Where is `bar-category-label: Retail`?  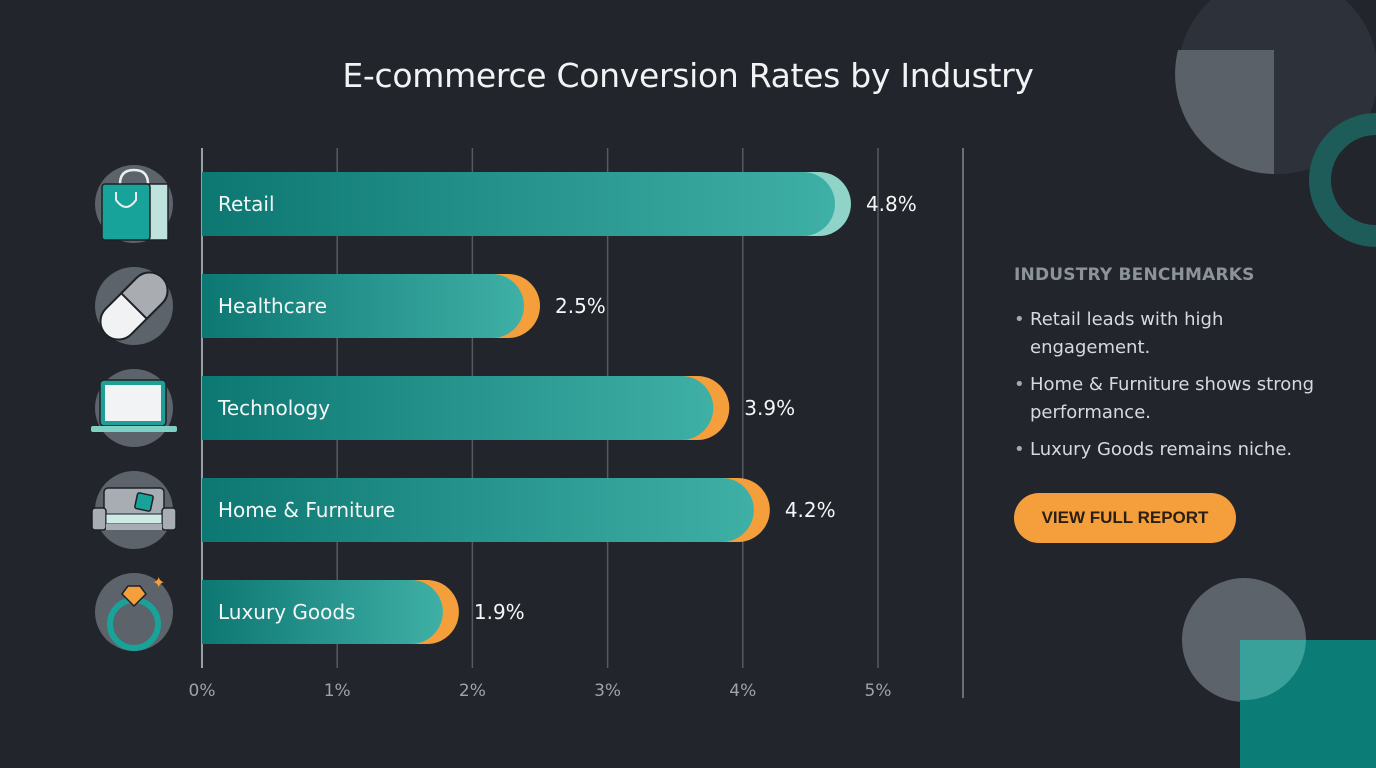
bar-category-label: Retail is located at coordinates (246, 204).